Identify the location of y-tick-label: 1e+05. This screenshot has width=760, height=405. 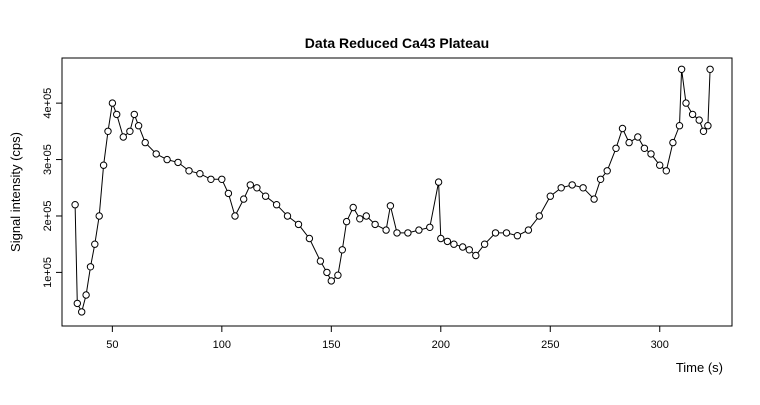
(48, 272).